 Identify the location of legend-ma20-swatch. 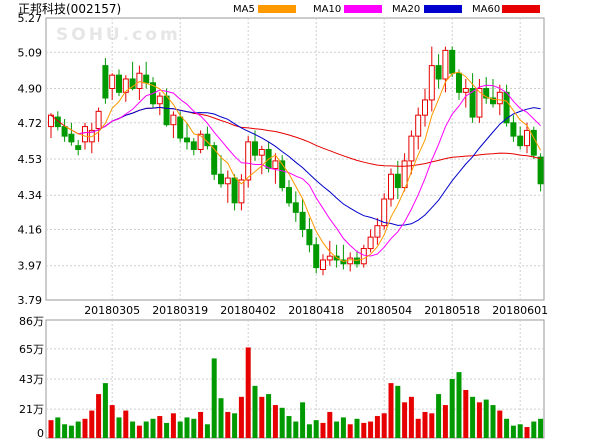
(443, 9).